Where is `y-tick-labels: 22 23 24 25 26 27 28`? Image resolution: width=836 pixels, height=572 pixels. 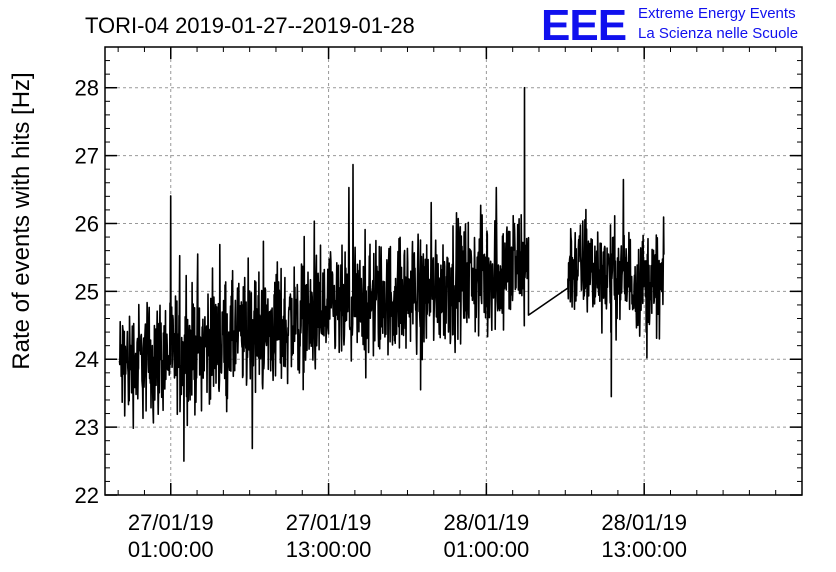 y-tick-labels: 22 23 24 25 26 27 28 is located at coordinates (87, 292).